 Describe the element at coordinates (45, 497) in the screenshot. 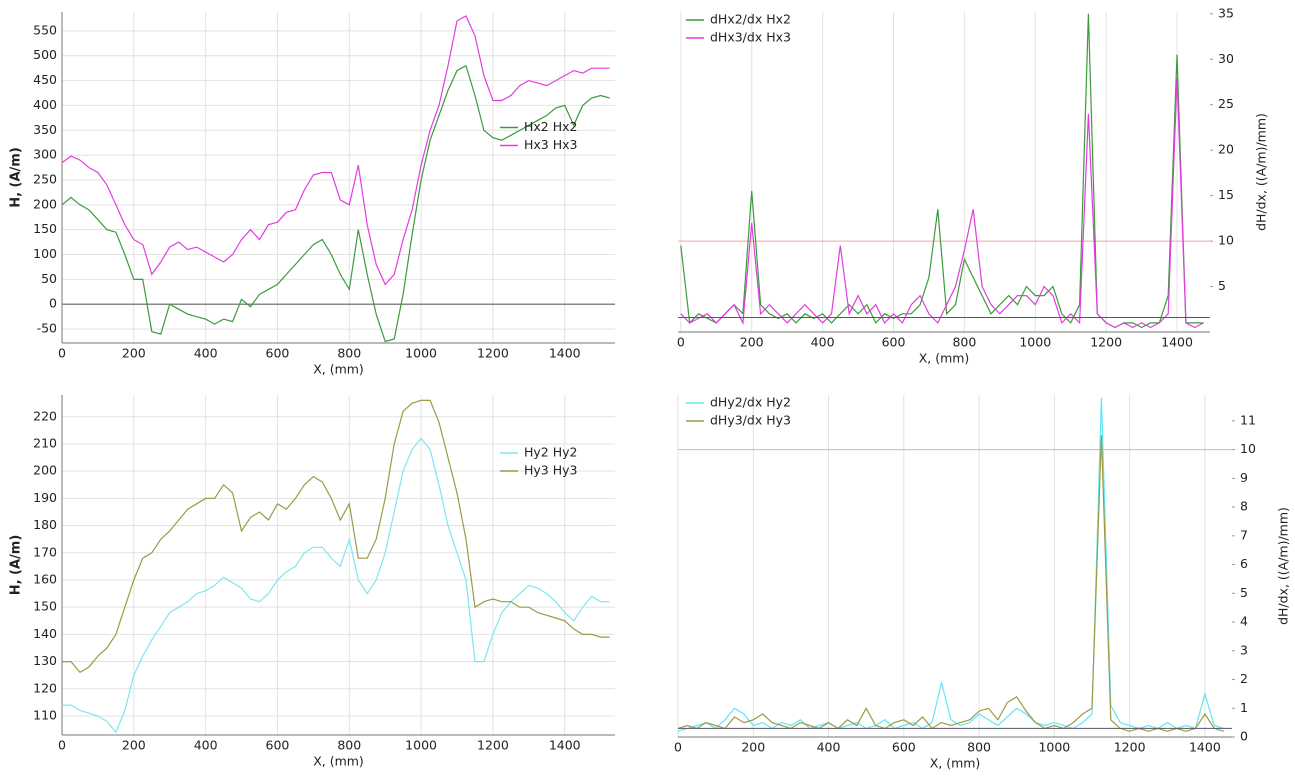

I see `y-tick-label: 190` at that location.